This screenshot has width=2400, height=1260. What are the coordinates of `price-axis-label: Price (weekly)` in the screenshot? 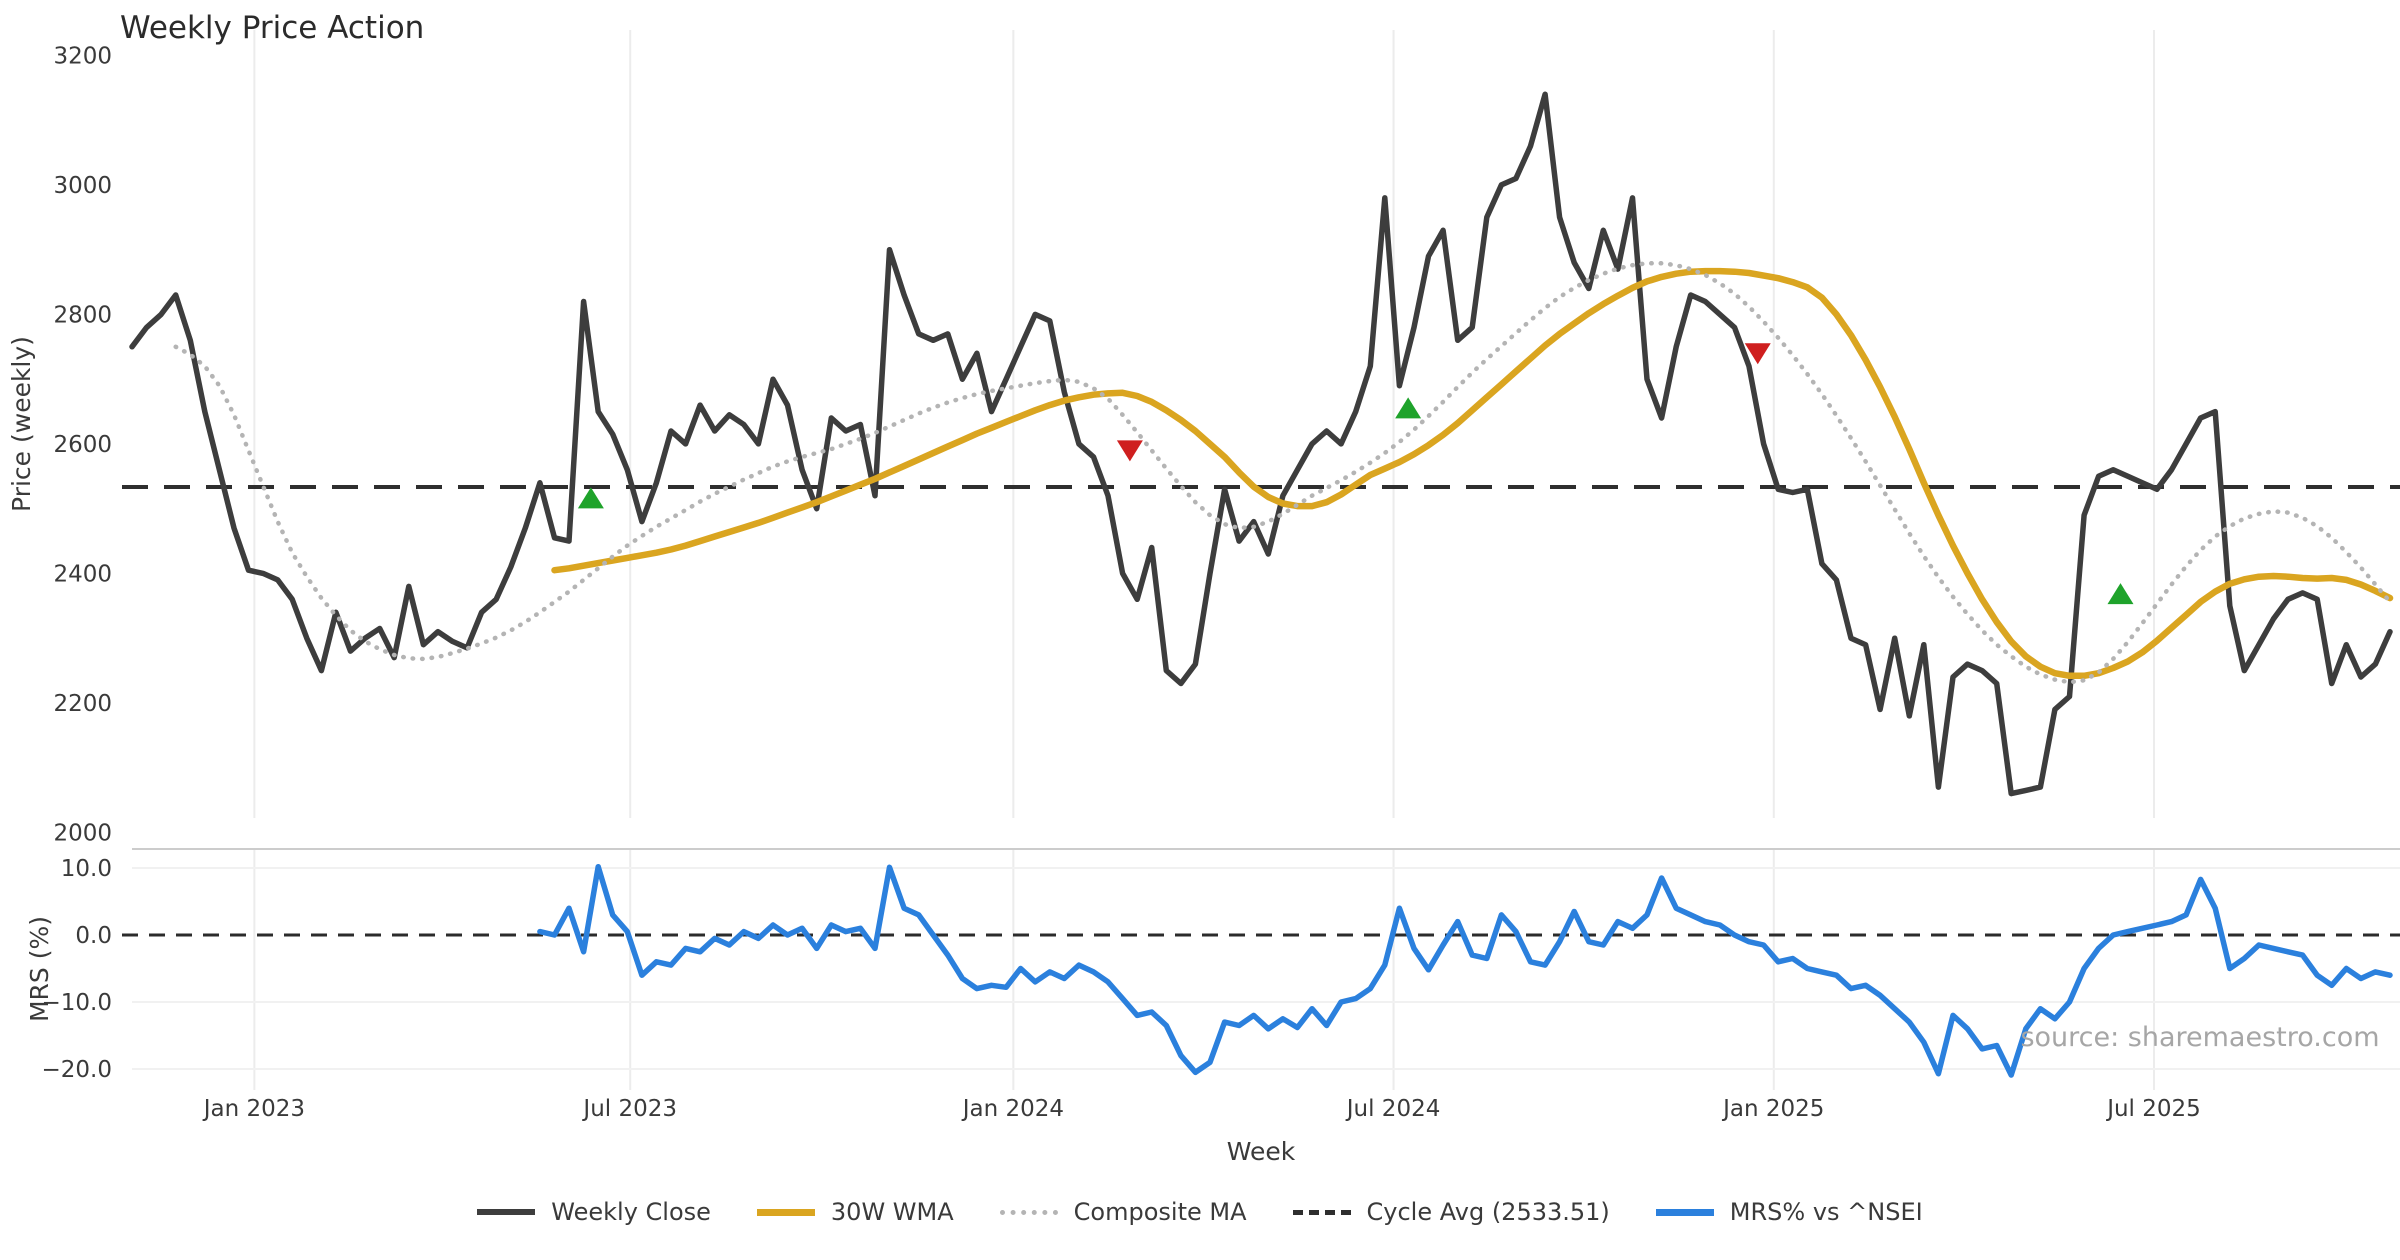 It's located at (21, 424).